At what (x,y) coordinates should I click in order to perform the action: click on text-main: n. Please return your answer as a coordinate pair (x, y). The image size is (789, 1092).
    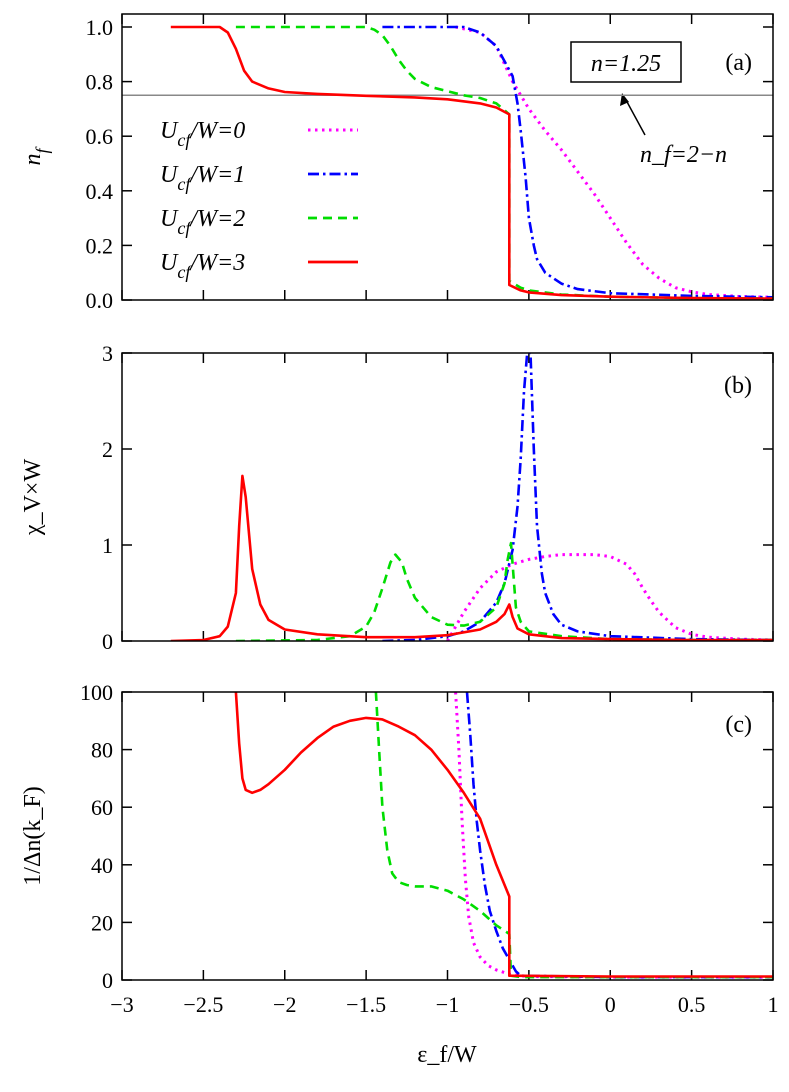
    Looking at the image, I should click on (33, 160).